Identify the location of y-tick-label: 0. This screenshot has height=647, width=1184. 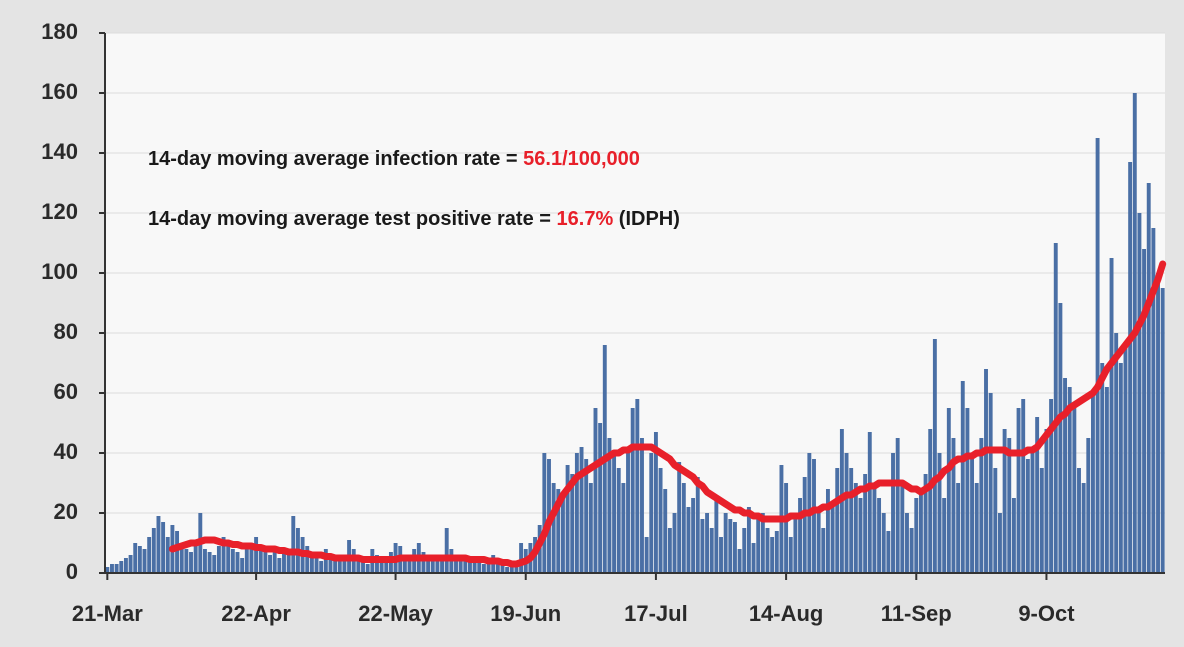
(72, 571).